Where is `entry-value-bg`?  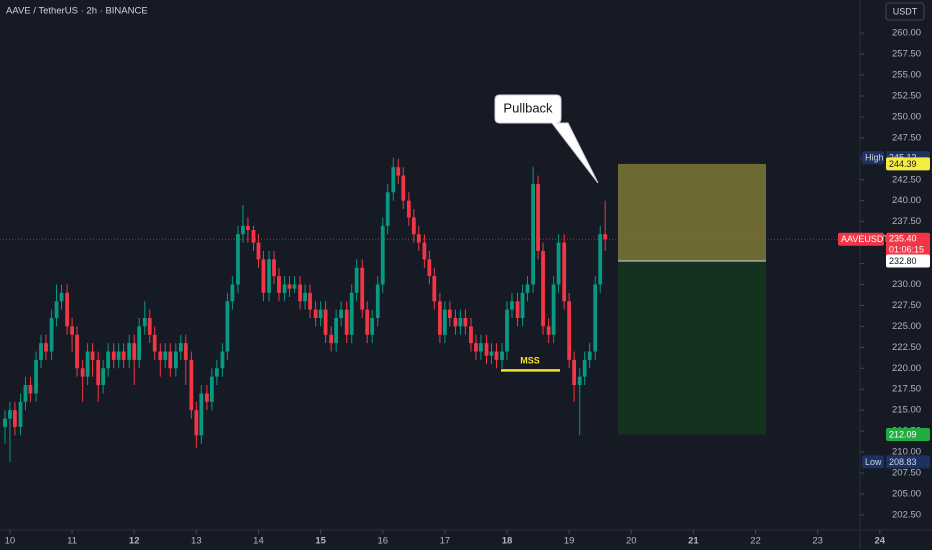
entry-value-bg is located at coordinates (908, 261).